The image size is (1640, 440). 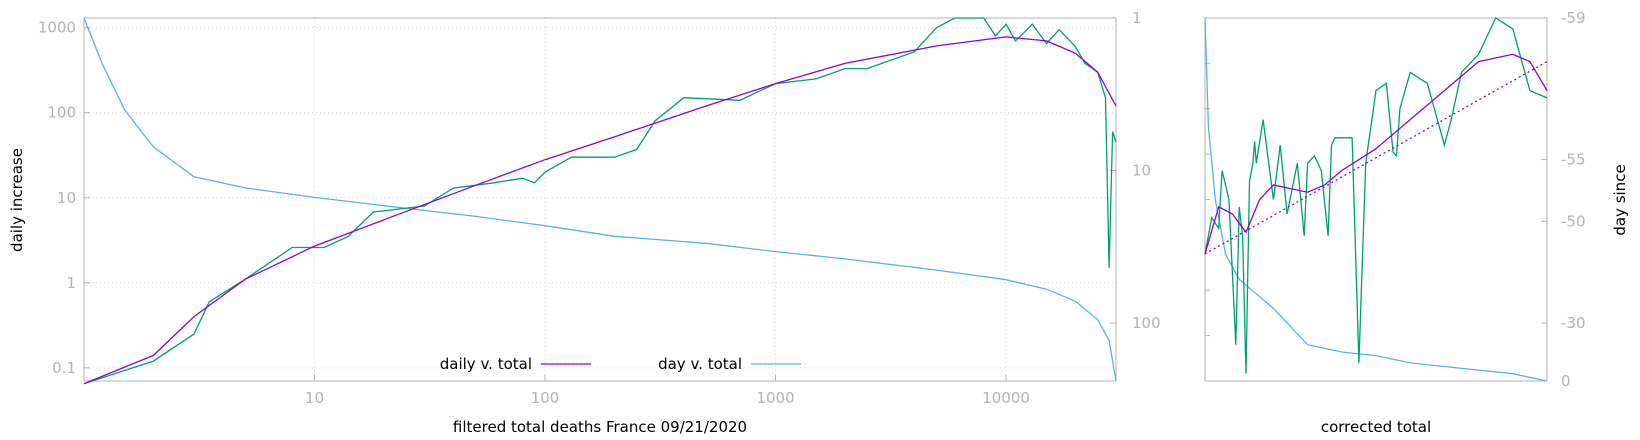 What do you see at coordinates (486, 364) in the screenshot?
I see `legend-label-daily: daily v. total` at bounding box center [486, 364].